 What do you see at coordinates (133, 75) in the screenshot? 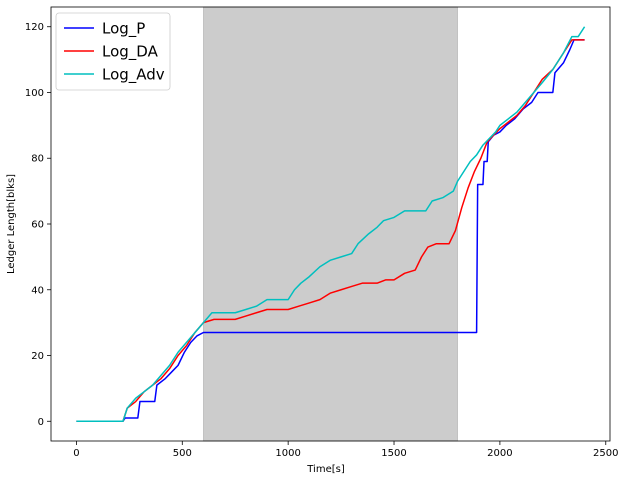
I see `legend-label: Log_Adv` at bounding box center [133, 75].